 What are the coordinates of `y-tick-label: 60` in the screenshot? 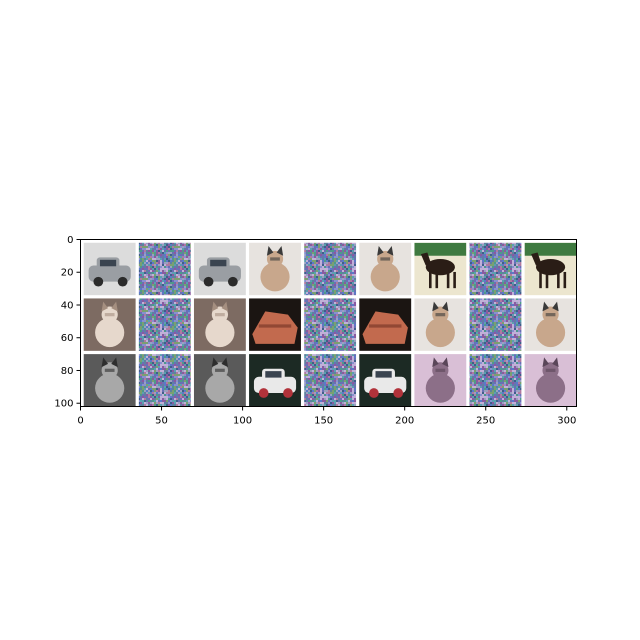 It's located at (67, 338).